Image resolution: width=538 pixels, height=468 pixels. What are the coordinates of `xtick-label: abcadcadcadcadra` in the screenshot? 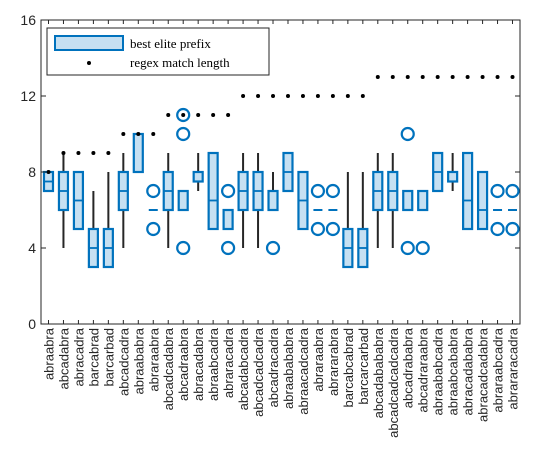 It's located at (393, 382).